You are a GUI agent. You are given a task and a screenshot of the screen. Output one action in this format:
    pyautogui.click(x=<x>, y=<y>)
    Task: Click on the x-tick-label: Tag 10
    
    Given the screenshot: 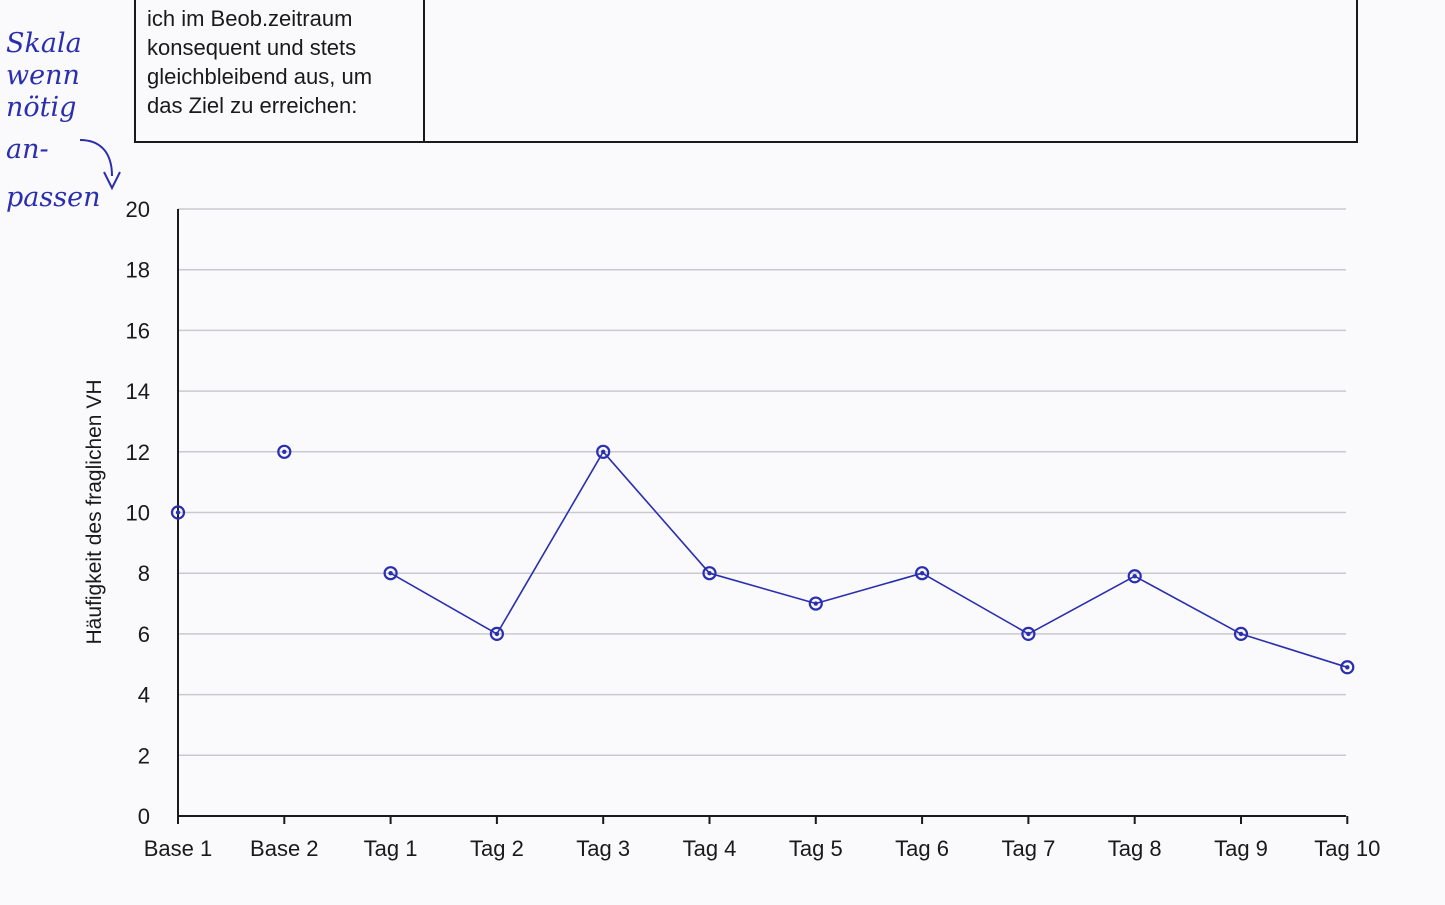 What is the action you would take?
    pyautogui.click(x=1347, y=848)
    